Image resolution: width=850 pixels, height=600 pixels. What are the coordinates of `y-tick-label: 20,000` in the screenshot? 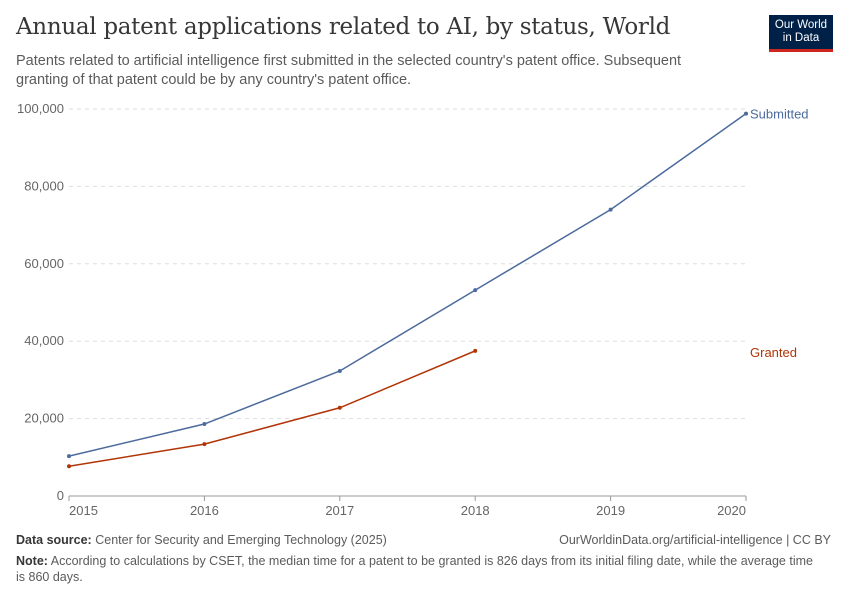 It's located at (44, 418).